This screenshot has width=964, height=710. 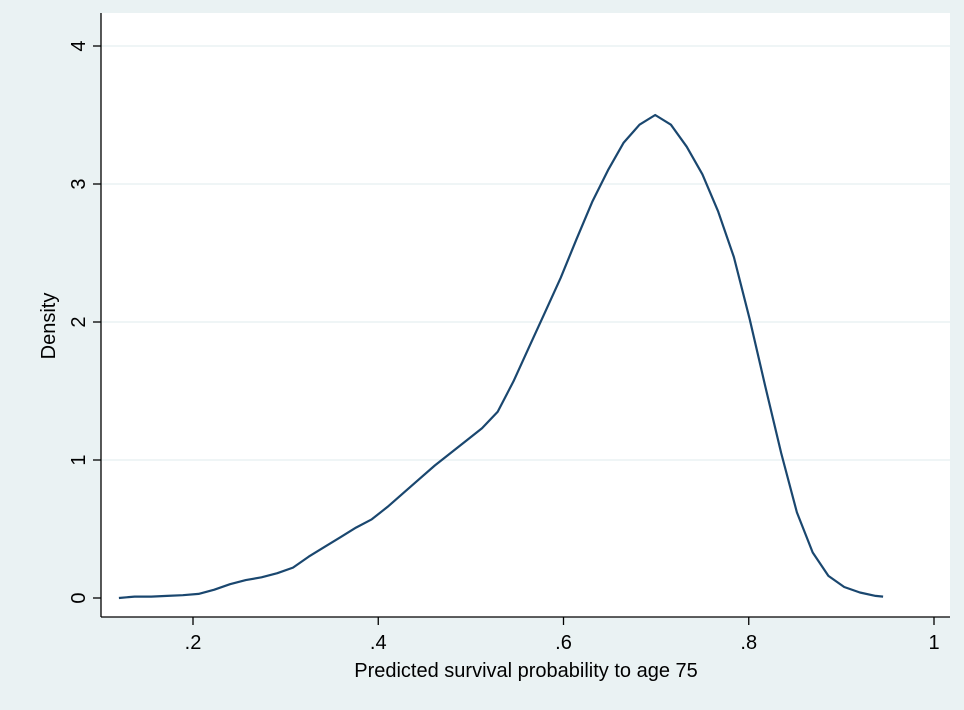 What do you see at coordinates (79, 459) in the screenshot?
I see `y-tick-label: 1` at bounding box center [79, 459].